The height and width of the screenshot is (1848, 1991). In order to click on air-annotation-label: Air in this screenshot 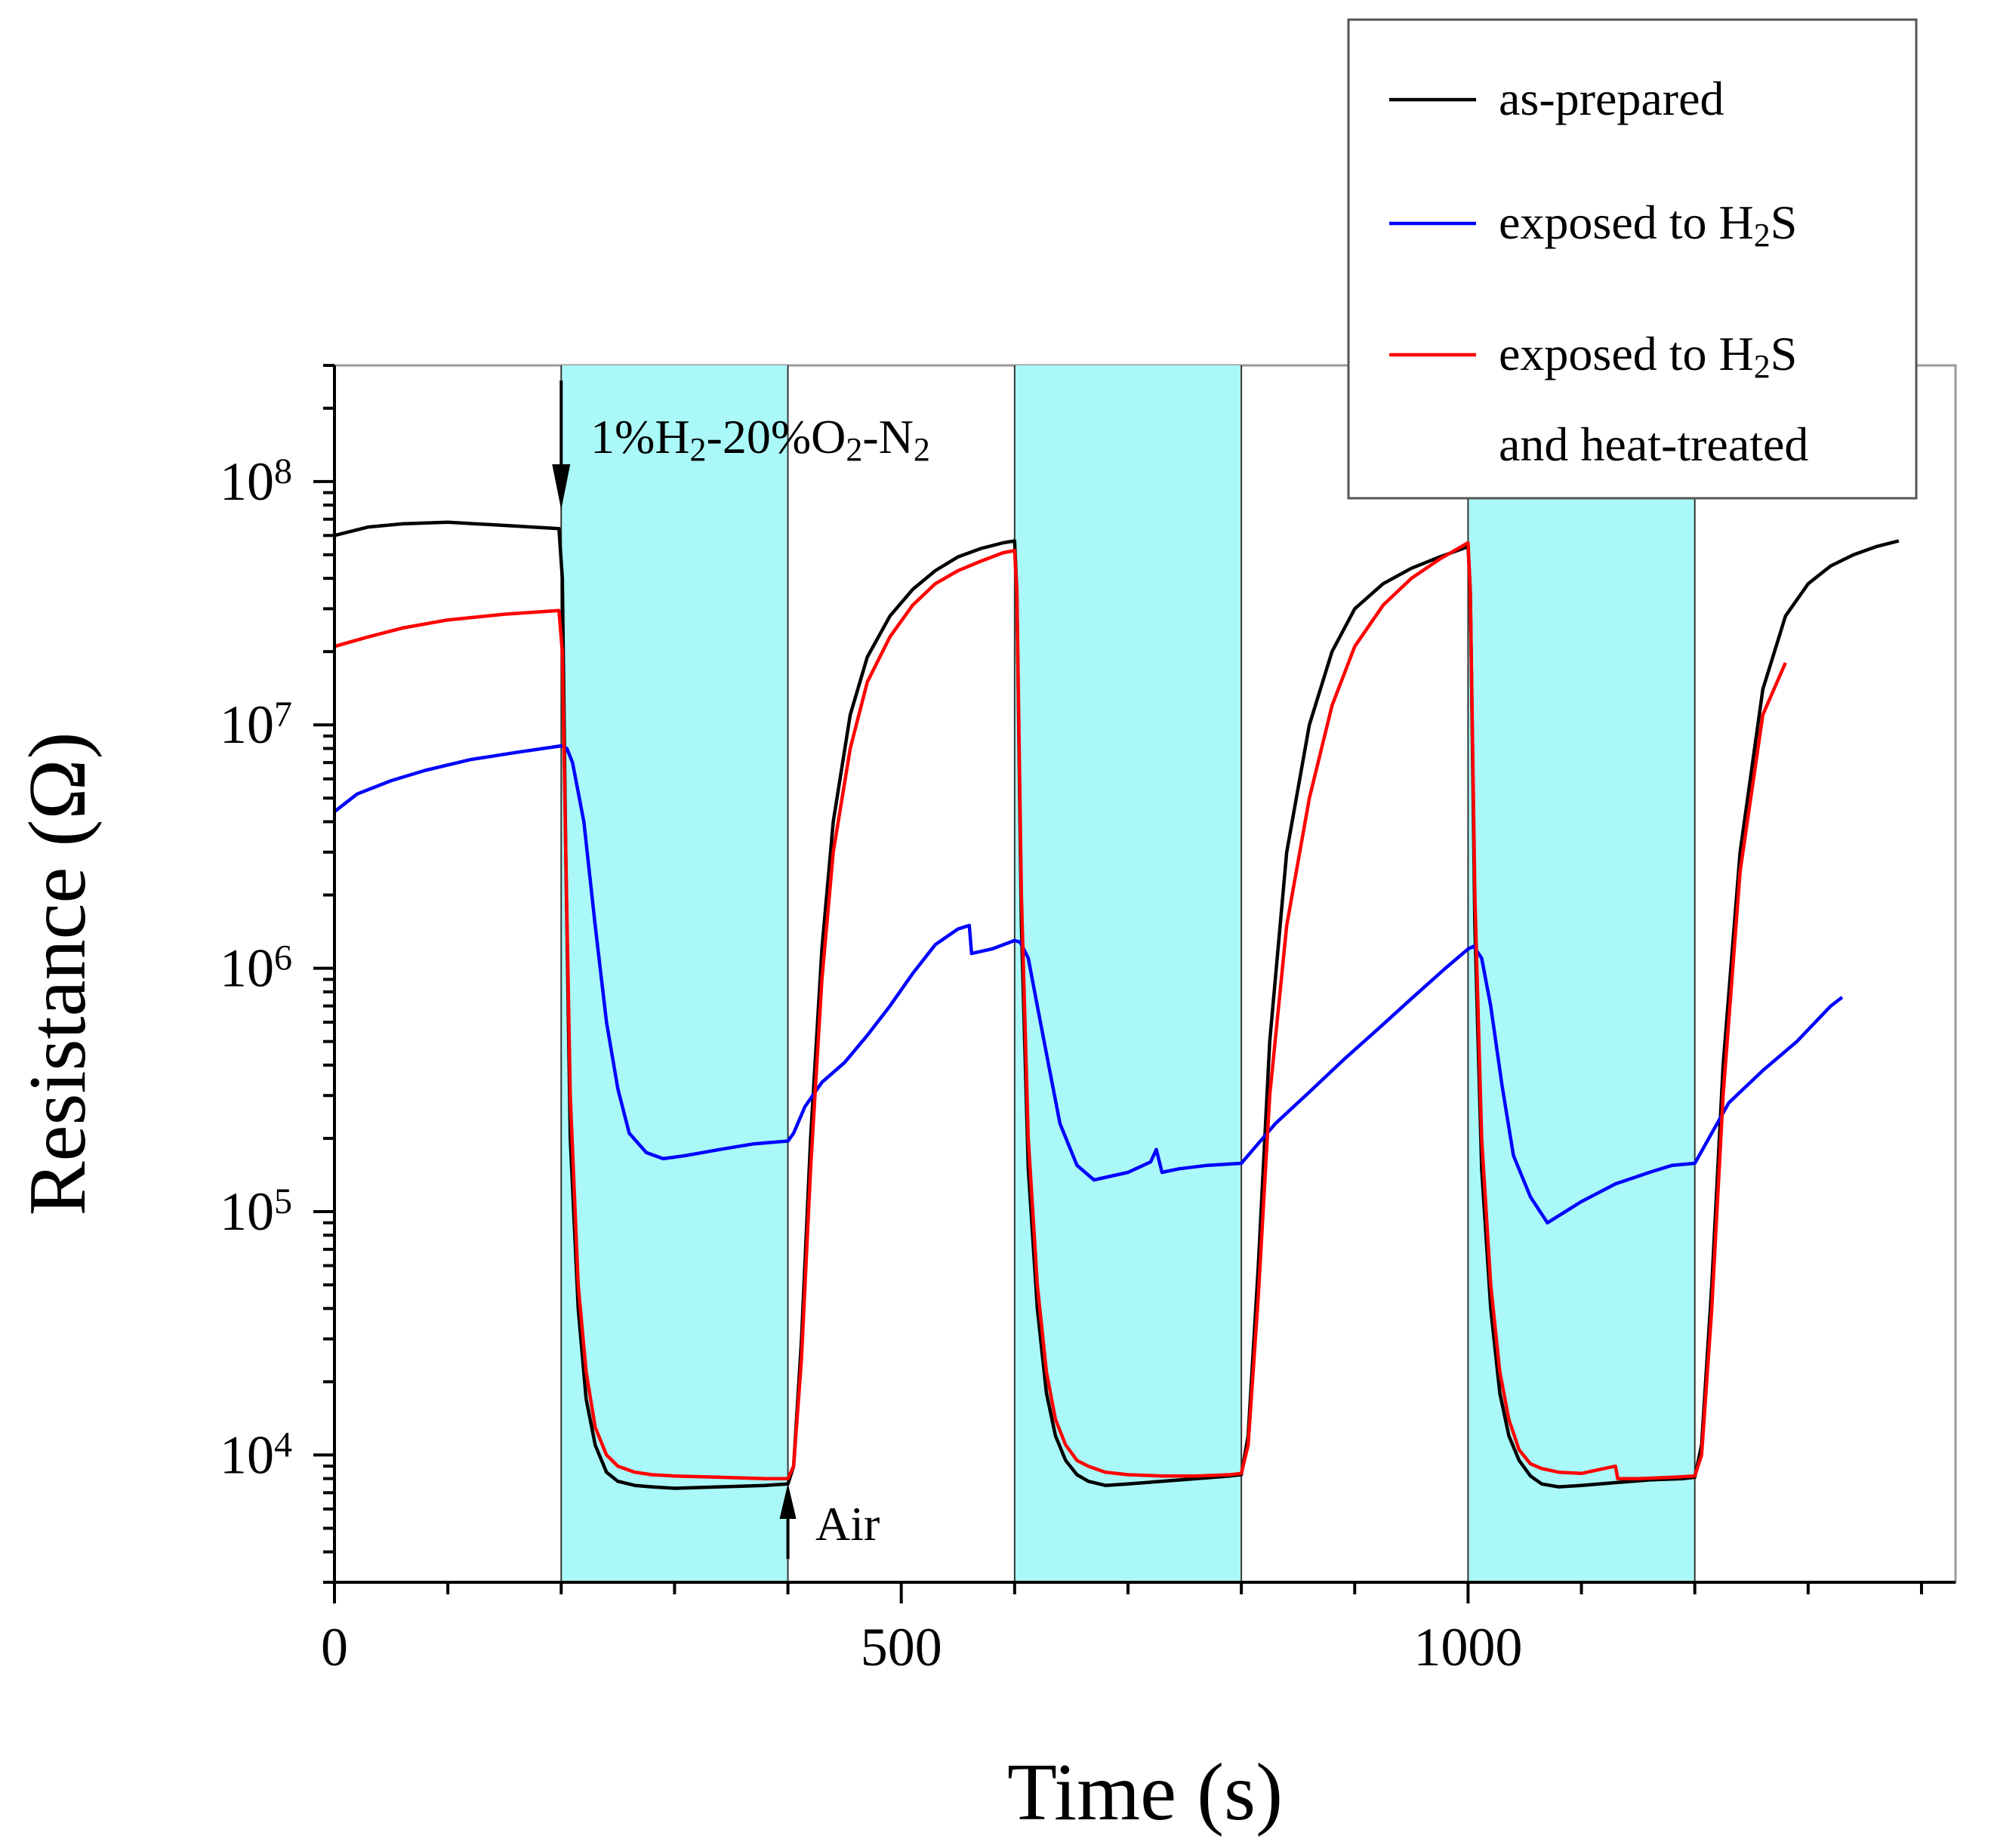, I will do `click(848, 1524)`.